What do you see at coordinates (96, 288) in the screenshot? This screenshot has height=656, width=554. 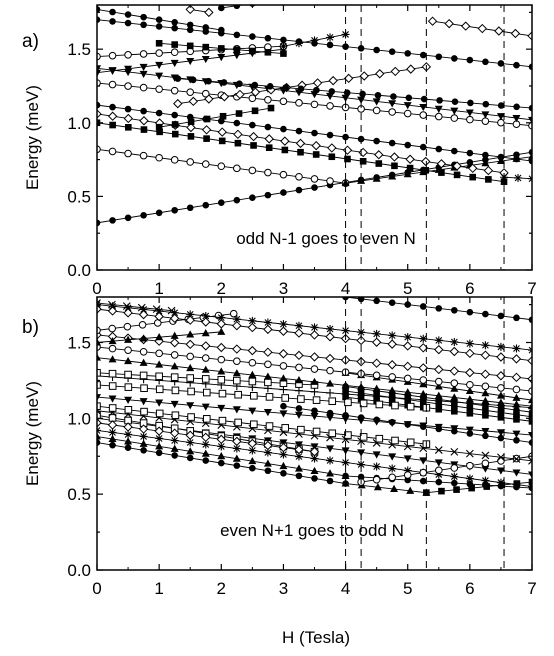 I see `x-tick-label: 0` at bounding box center [96, 288].